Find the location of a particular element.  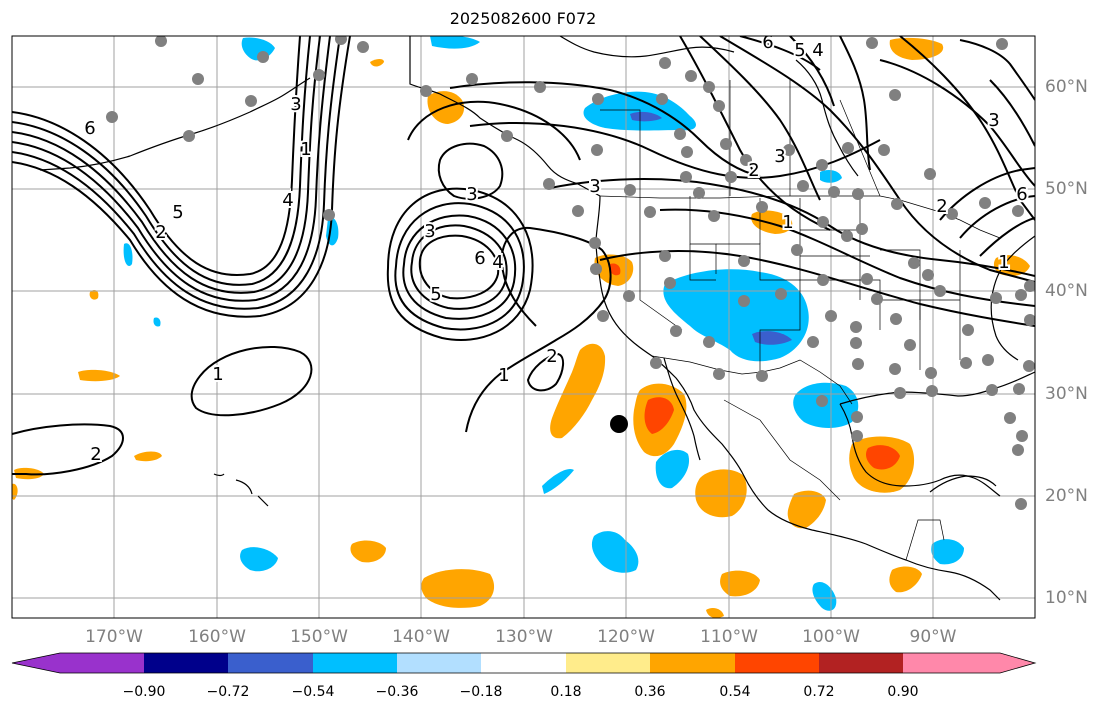

shade-montana-pos is located at coordinates (772, 222).